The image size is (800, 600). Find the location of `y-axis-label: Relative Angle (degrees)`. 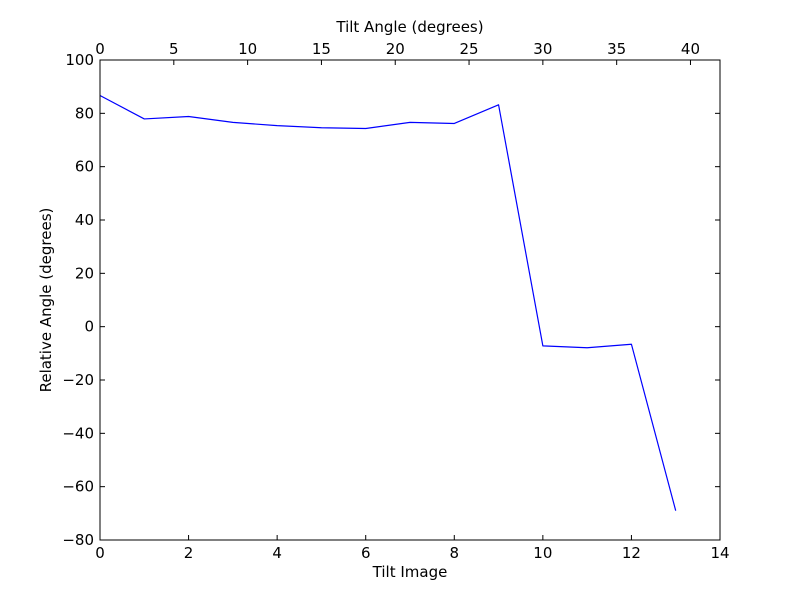

y-axis-label: Relative Angle (degrees) is located at coordinates (46, 300).